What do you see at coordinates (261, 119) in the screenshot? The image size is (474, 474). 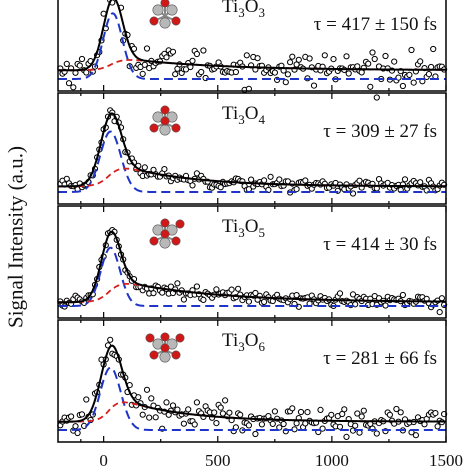 I see `species-subscript: 4` at bounding box center [261, 119].